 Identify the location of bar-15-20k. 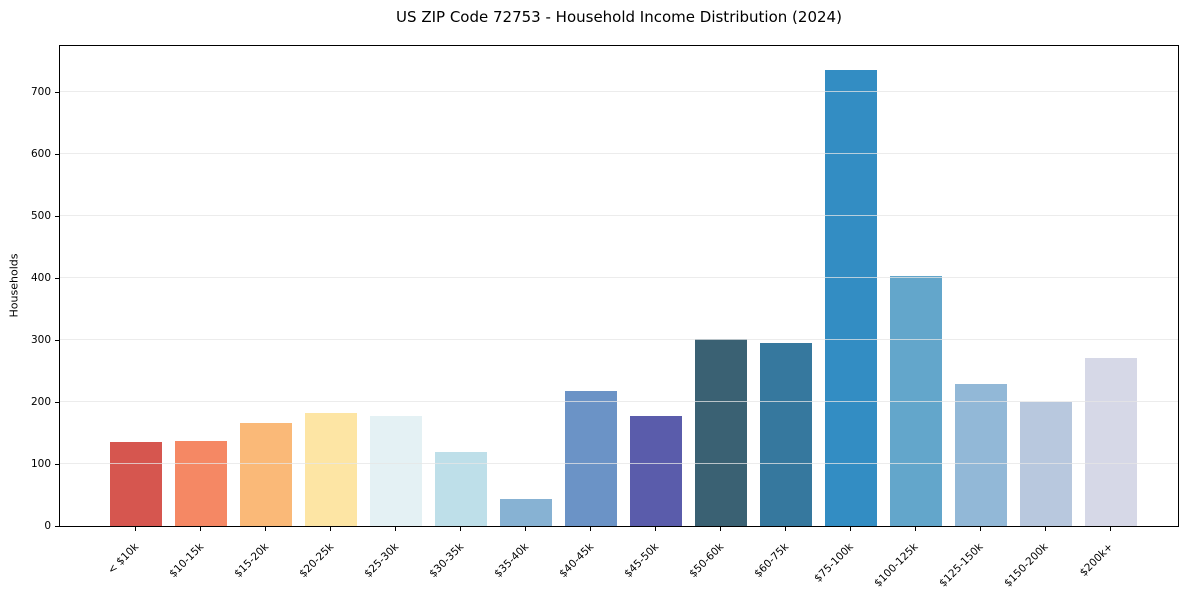
(266, 474).